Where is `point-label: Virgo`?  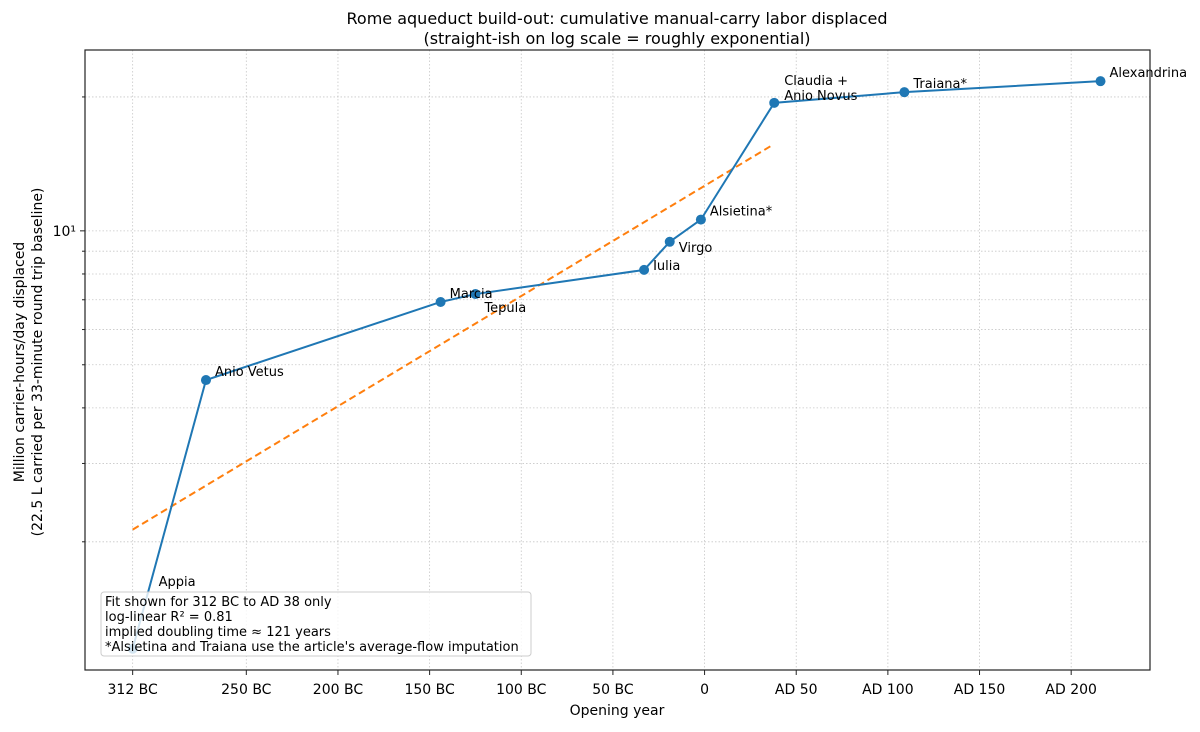
point-label: Virgo is located at coordinates (696, 248).